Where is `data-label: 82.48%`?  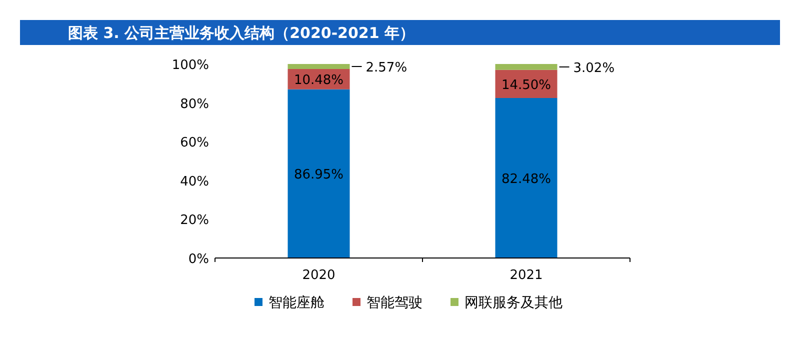
data-label: 82.48% is located at coordinates (526, 179).